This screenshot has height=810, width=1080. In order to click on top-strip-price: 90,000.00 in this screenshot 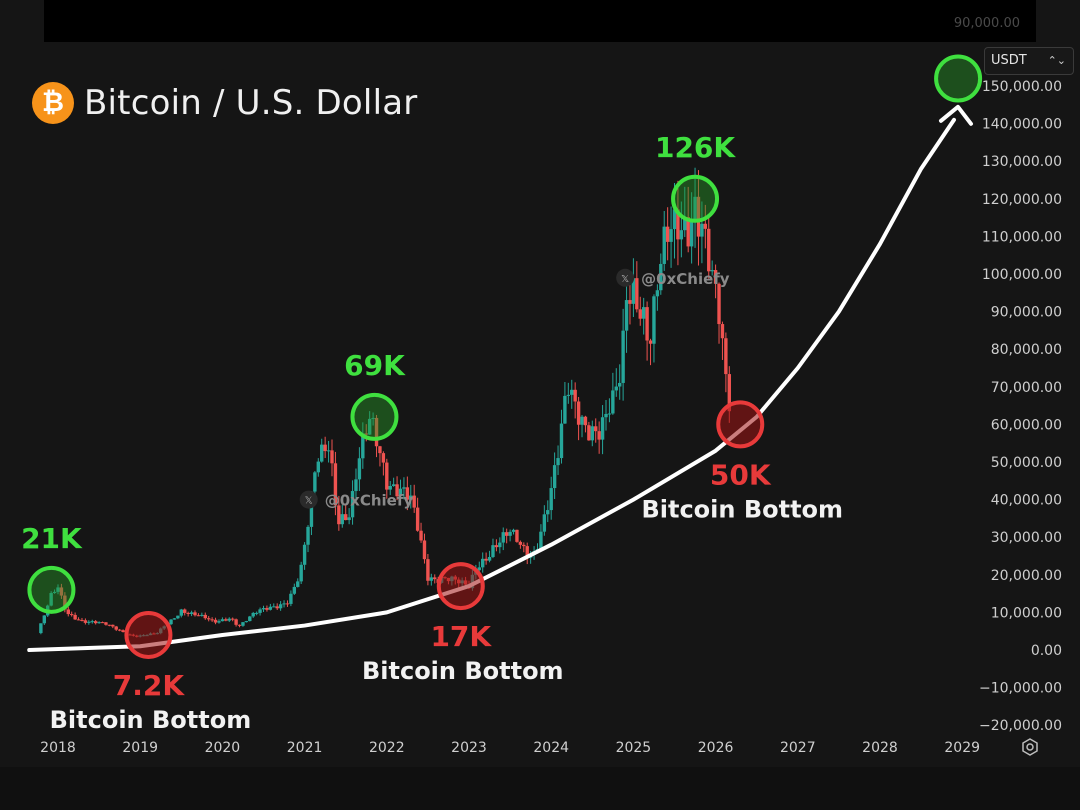, I will do `click(986, 23)`.